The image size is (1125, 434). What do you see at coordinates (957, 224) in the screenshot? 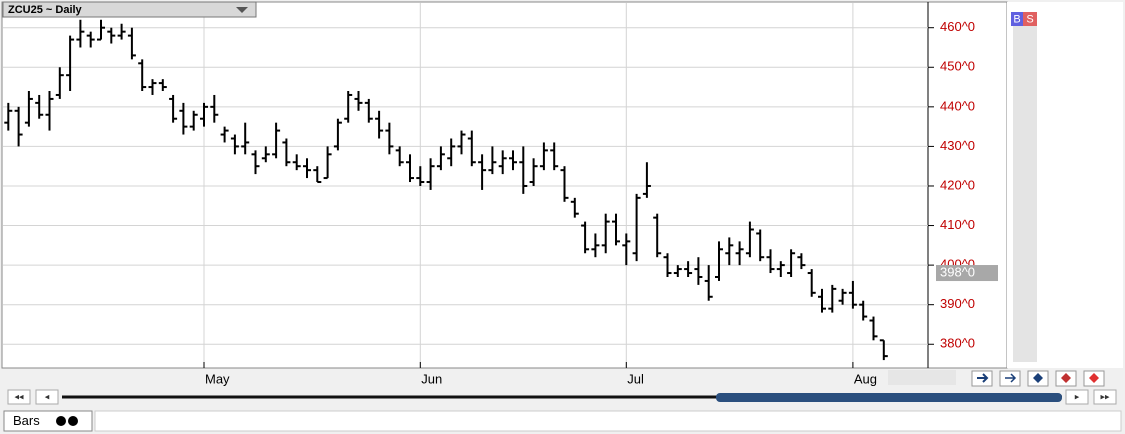
I see `y-tick-label: 410^0` at bounding box center [957, 224].